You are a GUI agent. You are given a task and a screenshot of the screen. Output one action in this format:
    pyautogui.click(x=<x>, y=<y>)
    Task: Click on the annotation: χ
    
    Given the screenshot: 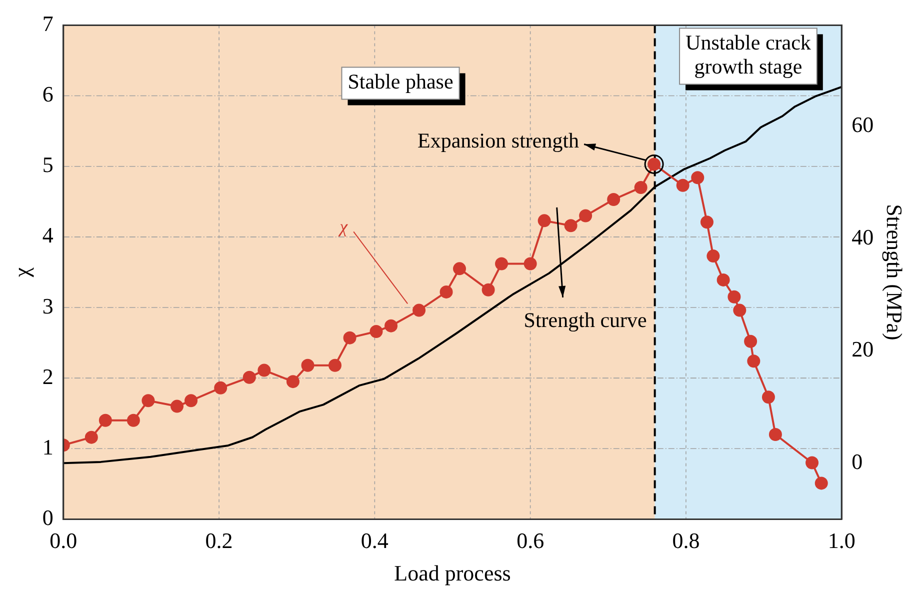 What is the action you would take?
    pyautogui.click(x=343, y=226)
    